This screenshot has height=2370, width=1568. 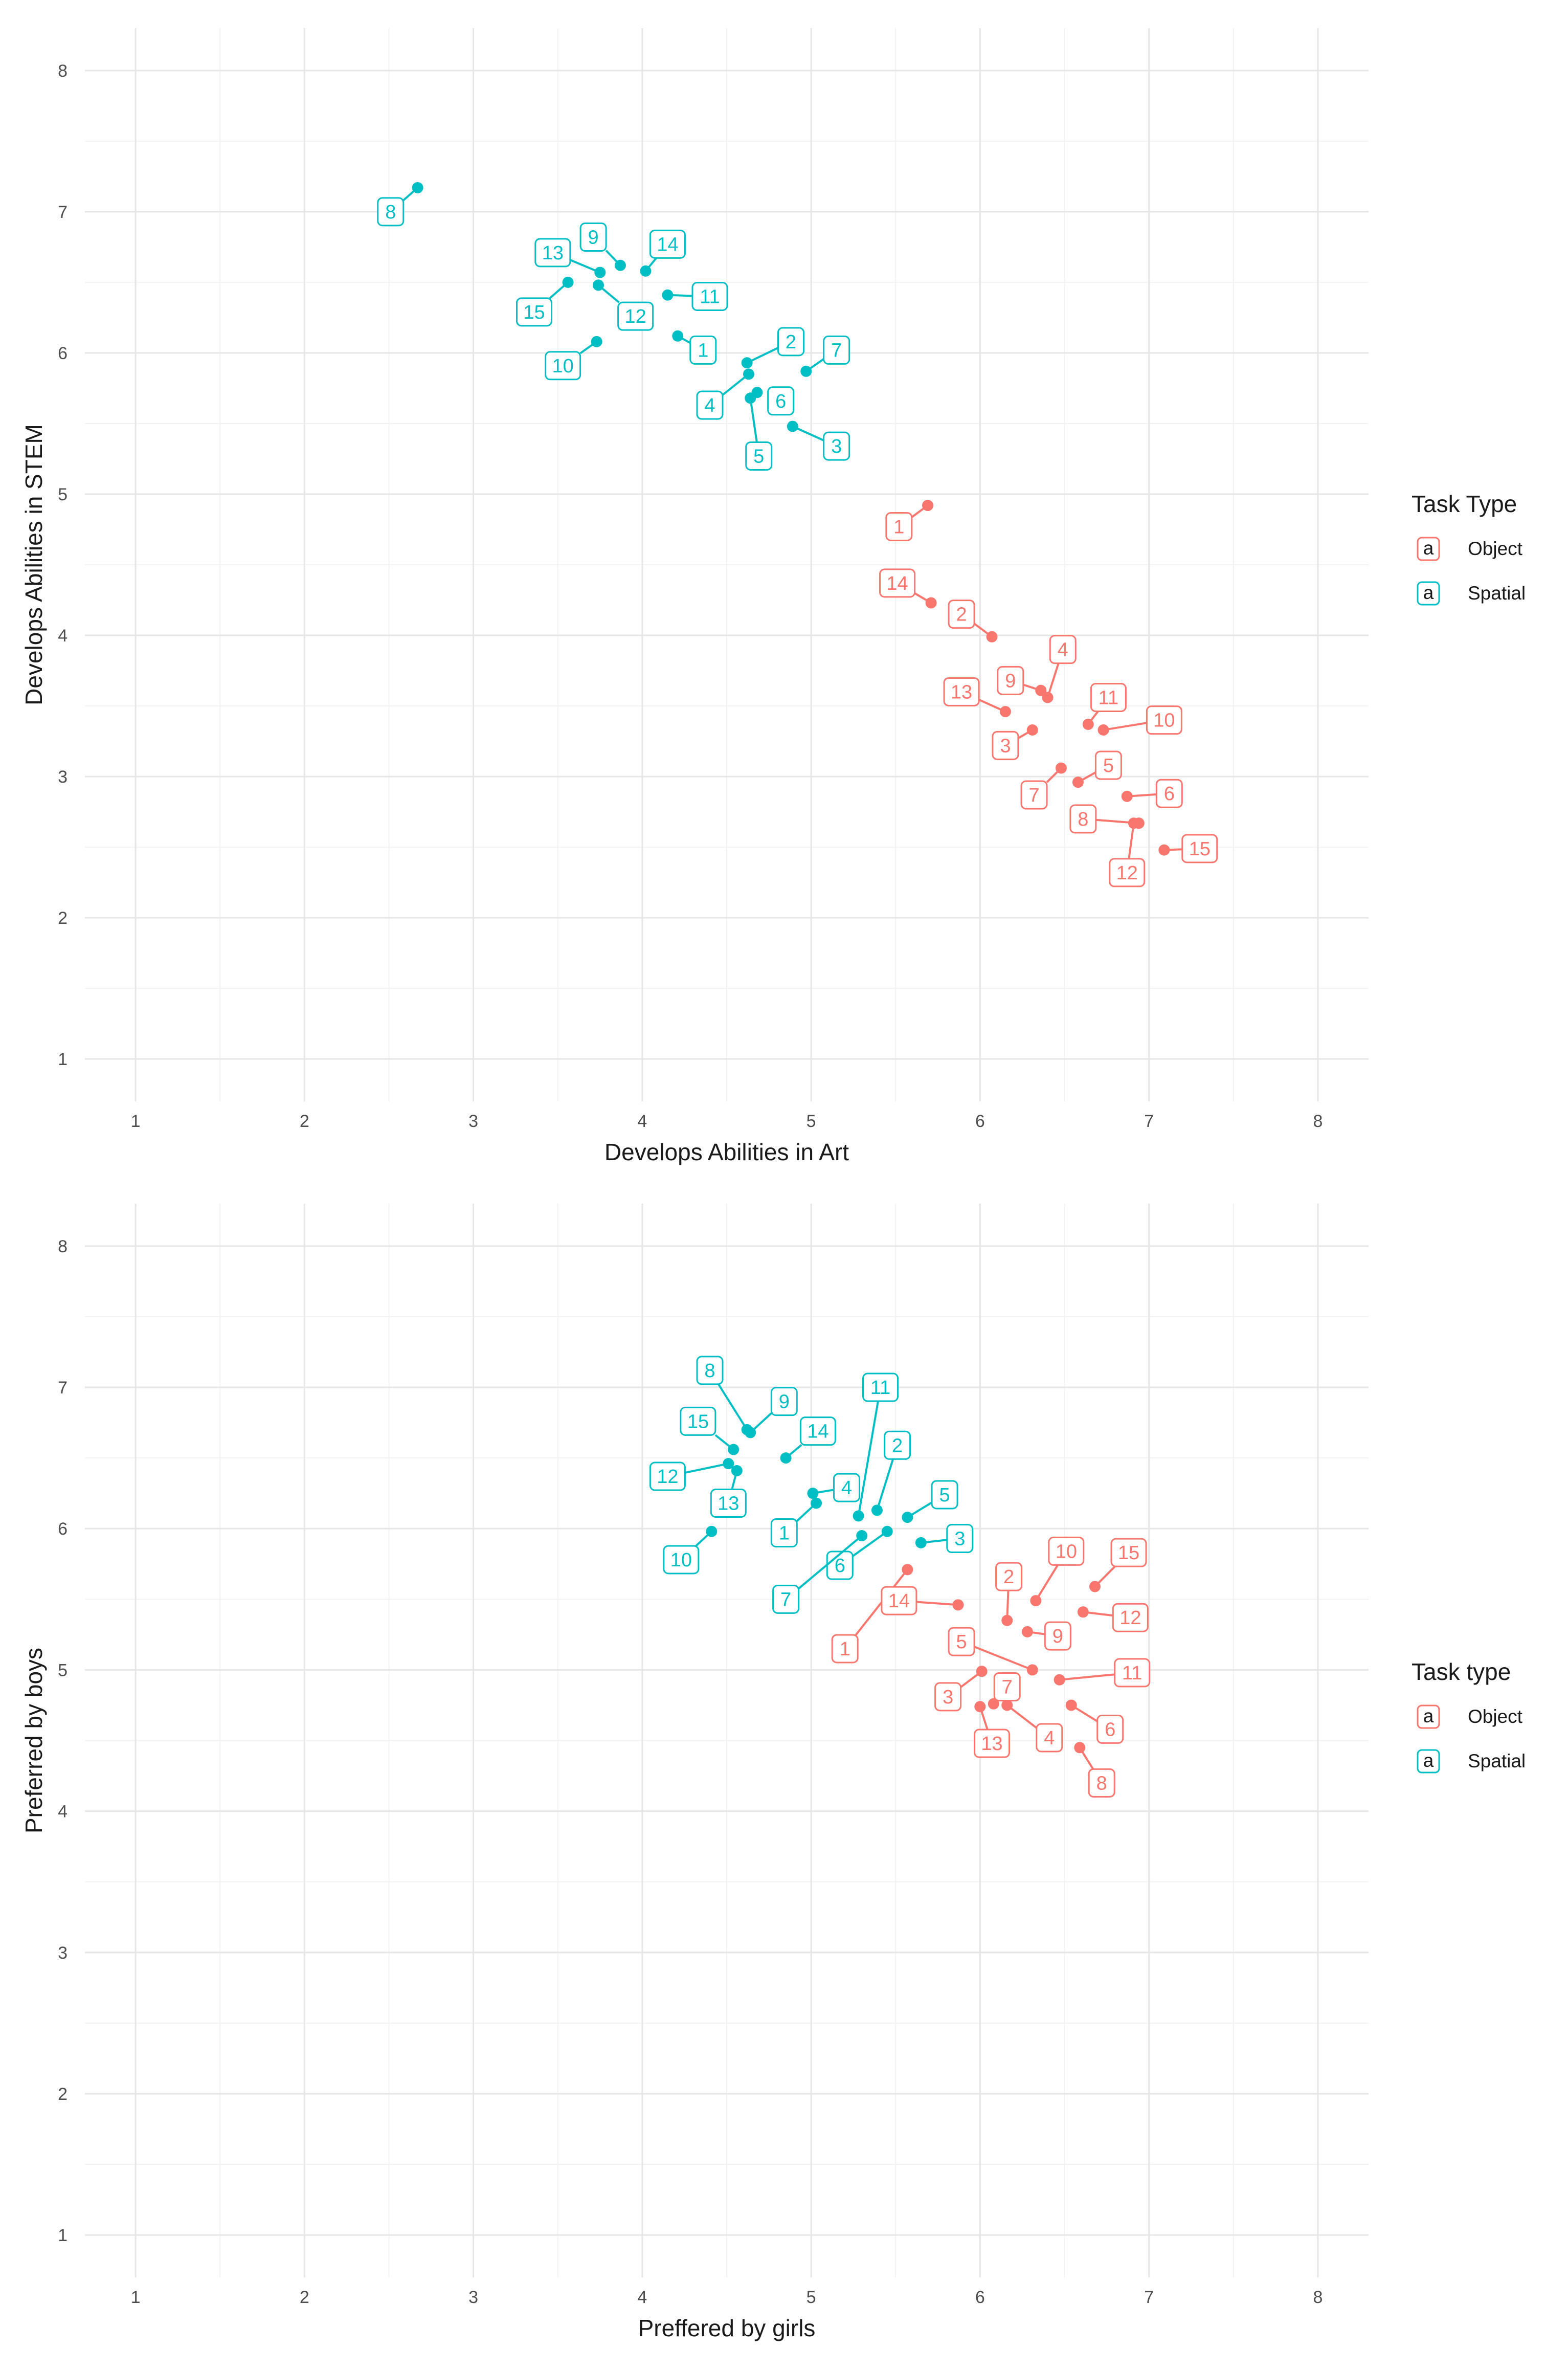 What do you see at coordinates (642, 1121) in the screenshot?
I see `x-tick-label: 4` at bounding box center [642, 1121].